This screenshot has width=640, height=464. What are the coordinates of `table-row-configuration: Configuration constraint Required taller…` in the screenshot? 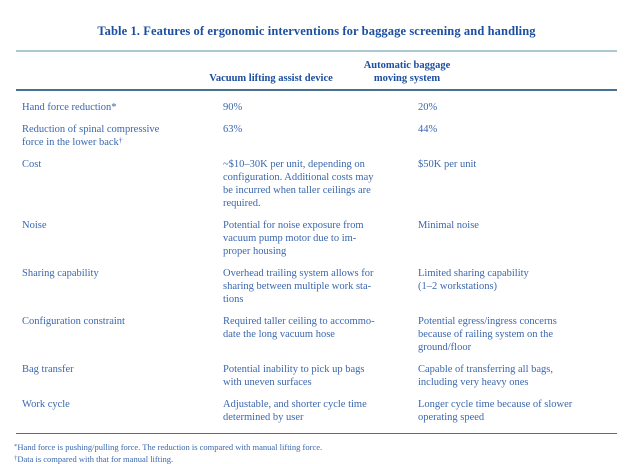 It's located at (316, 334).